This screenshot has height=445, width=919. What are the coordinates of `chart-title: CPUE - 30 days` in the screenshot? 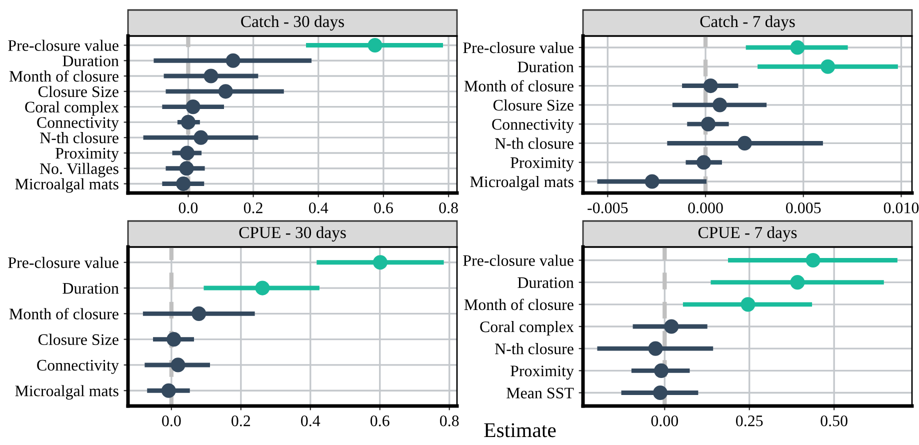 It's located at (292, 234).